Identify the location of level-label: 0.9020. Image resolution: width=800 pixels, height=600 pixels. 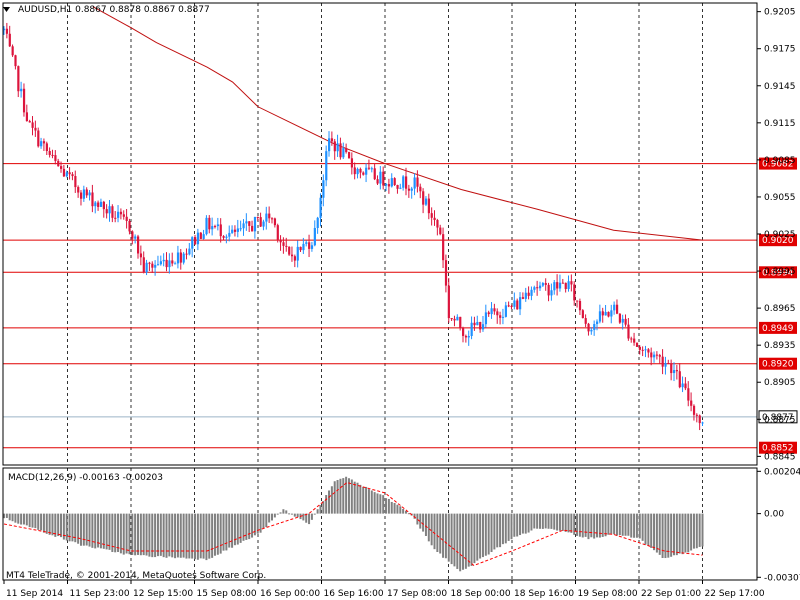
(778, 241).